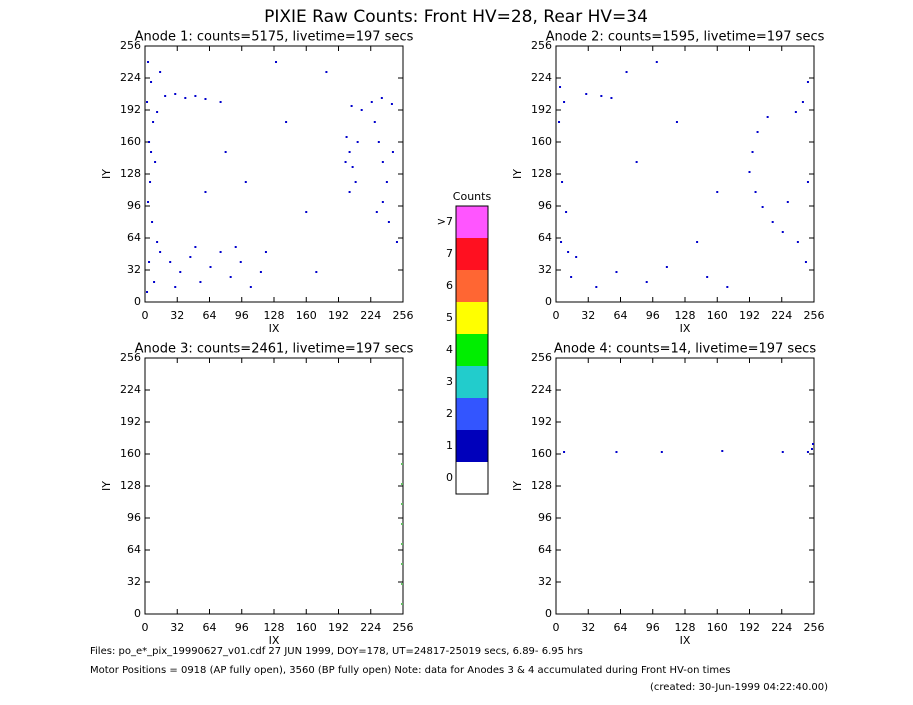  What do you see at coordinates (749, 627) in the screenshot?
I see `x-tick-label: 192` at bounding box center [749, 627].